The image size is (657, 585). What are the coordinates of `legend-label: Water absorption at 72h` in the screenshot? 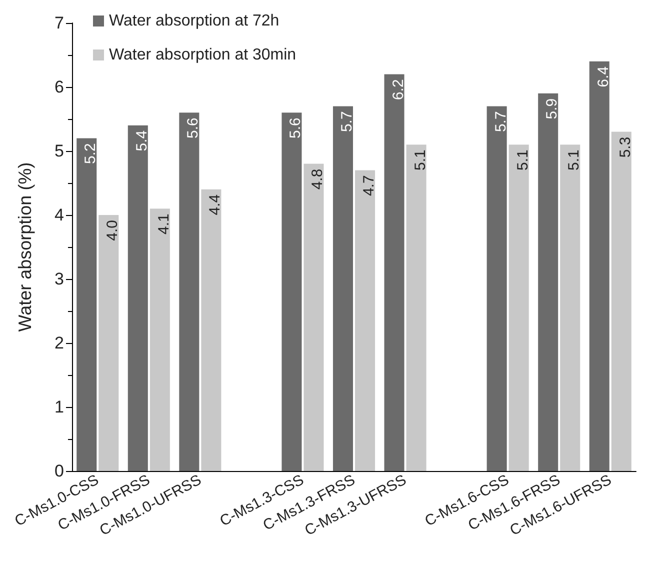 It's located at (194, 21).